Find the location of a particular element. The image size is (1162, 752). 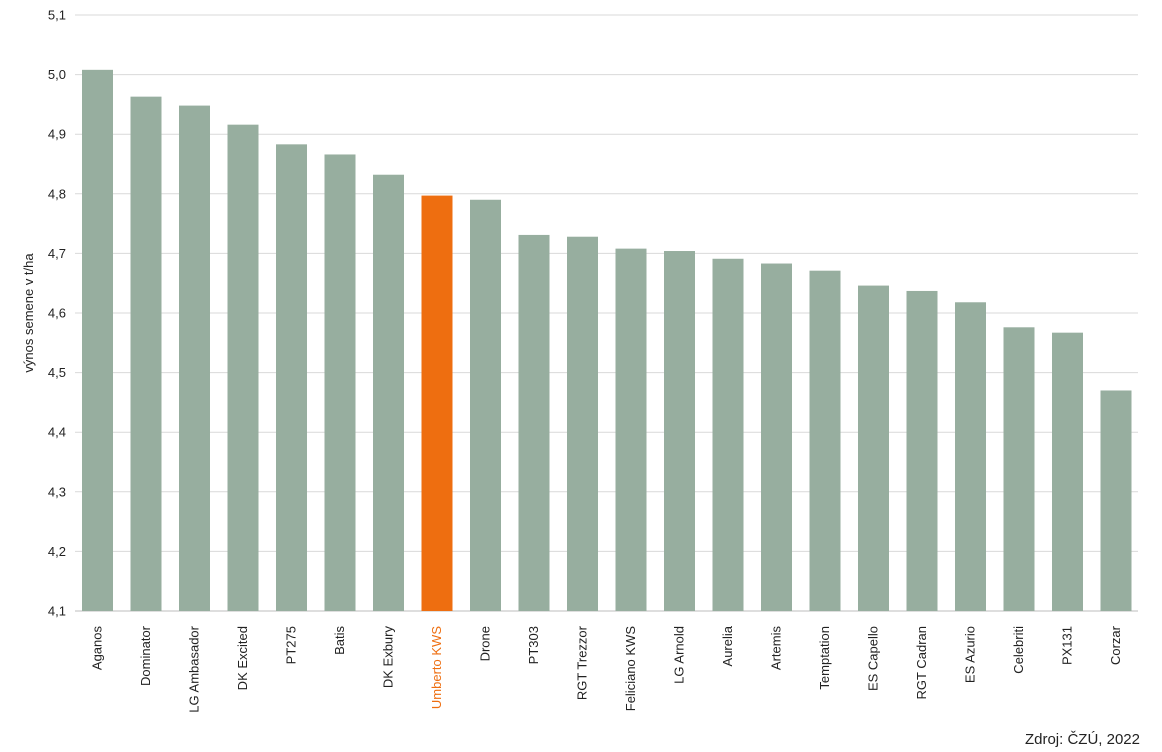

x-category-label: Feliciano KWS is located at coordinates (630, 669).